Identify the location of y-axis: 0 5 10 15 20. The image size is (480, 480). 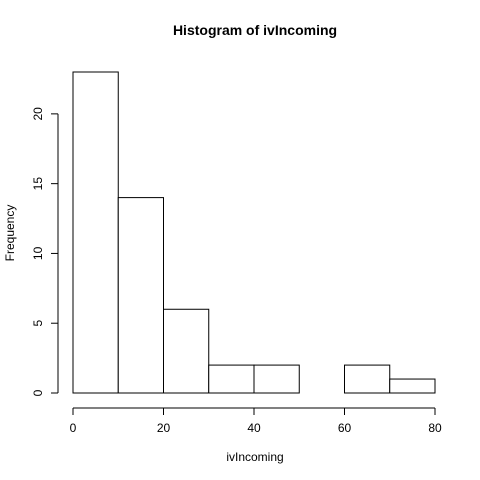
(45, 251).